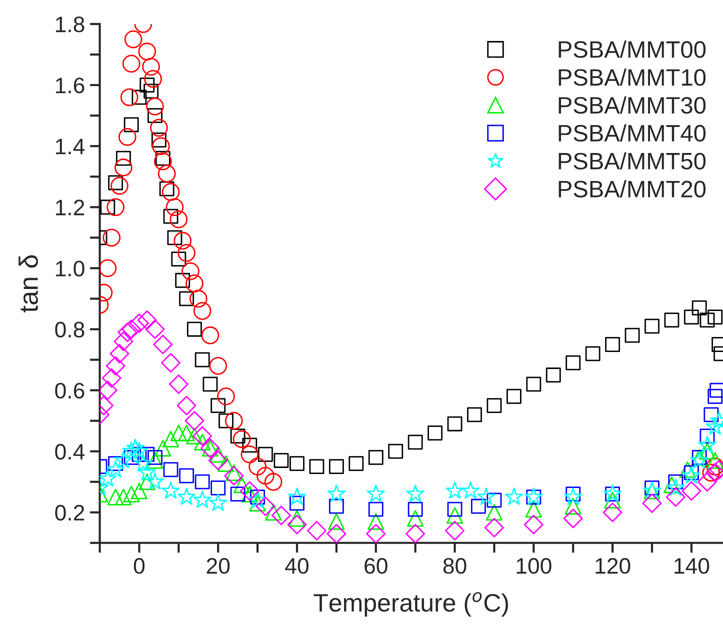 This screenshot has width=723, height=632. Describe the element at coordinates (28, 283) in the screenshot. I see `y-axis-title: tan δ` at that location.